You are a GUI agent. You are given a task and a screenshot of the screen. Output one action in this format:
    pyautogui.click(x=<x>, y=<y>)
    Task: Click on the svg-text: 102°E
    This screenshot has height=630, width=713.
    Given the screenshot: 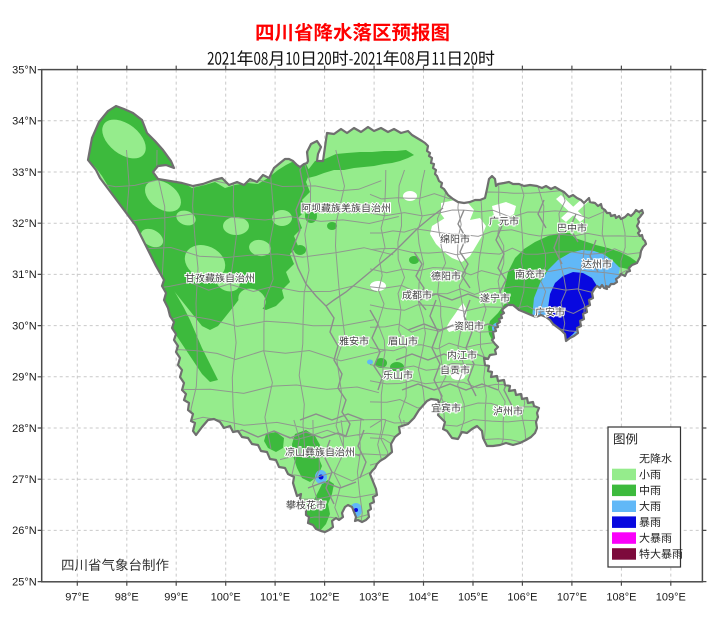 What is the action you would take?
    pyautogui.click(x=325, y=597)
    